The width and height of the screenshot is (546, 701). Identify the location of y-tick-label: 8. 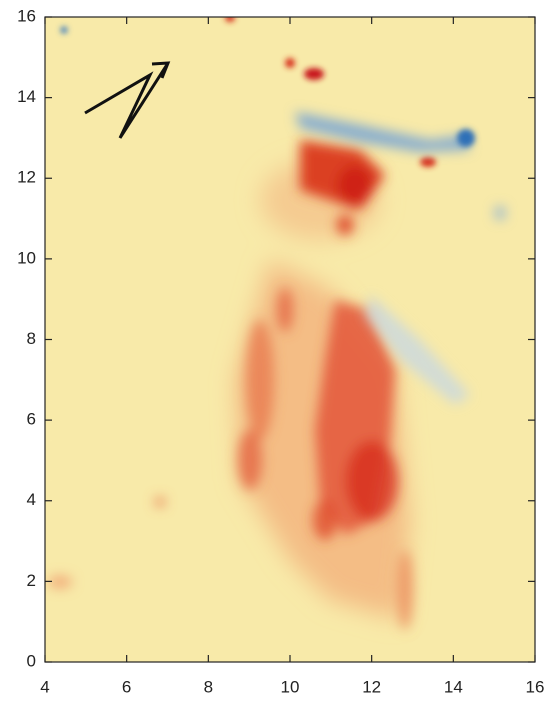
(31, 338).